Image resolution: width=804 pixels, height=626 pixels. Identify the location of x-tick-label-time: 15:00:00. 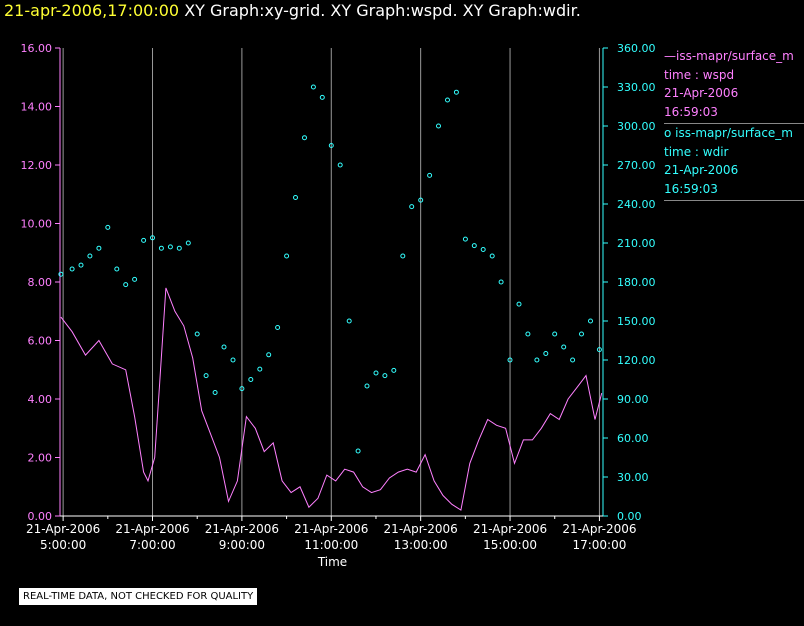
(510, 545).